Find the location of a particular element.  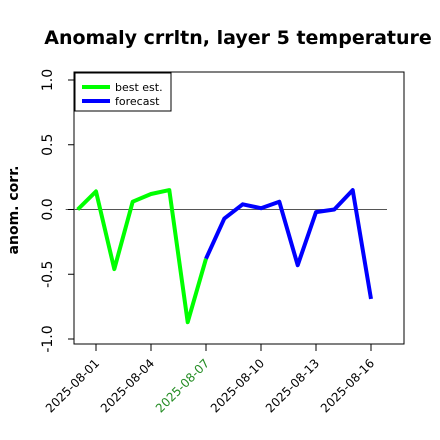

y-tick-label: -0.5 is located at coordinates (48, 274).